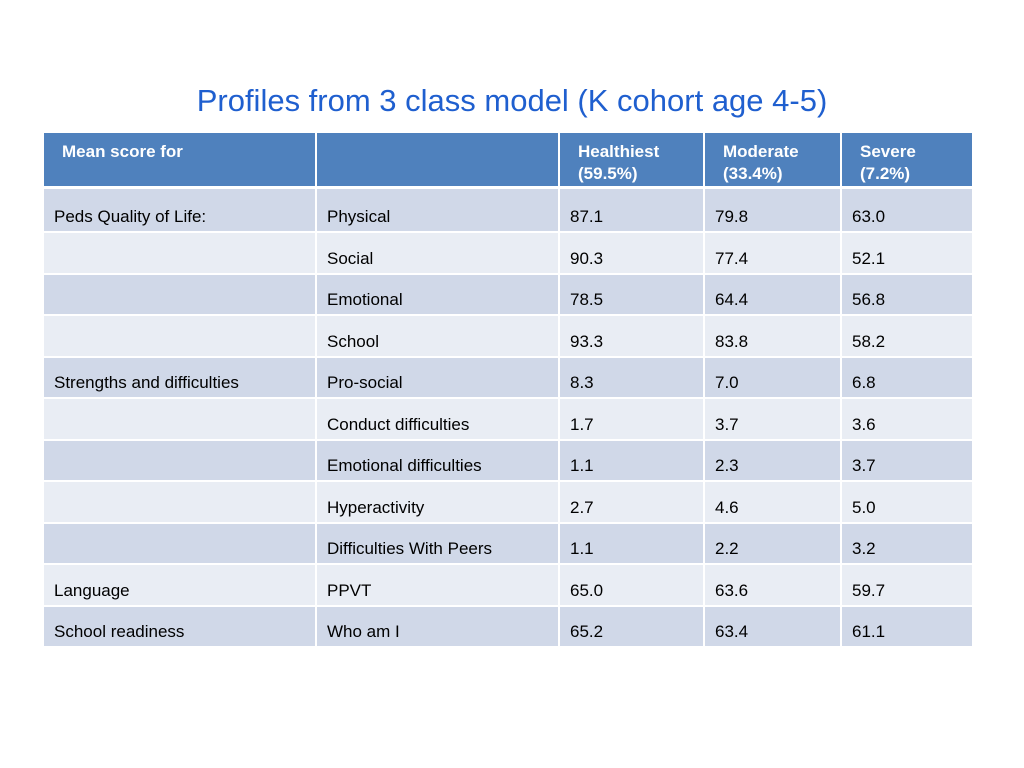  I want to click on cell-moderate: 79.8, so click(773, 211).